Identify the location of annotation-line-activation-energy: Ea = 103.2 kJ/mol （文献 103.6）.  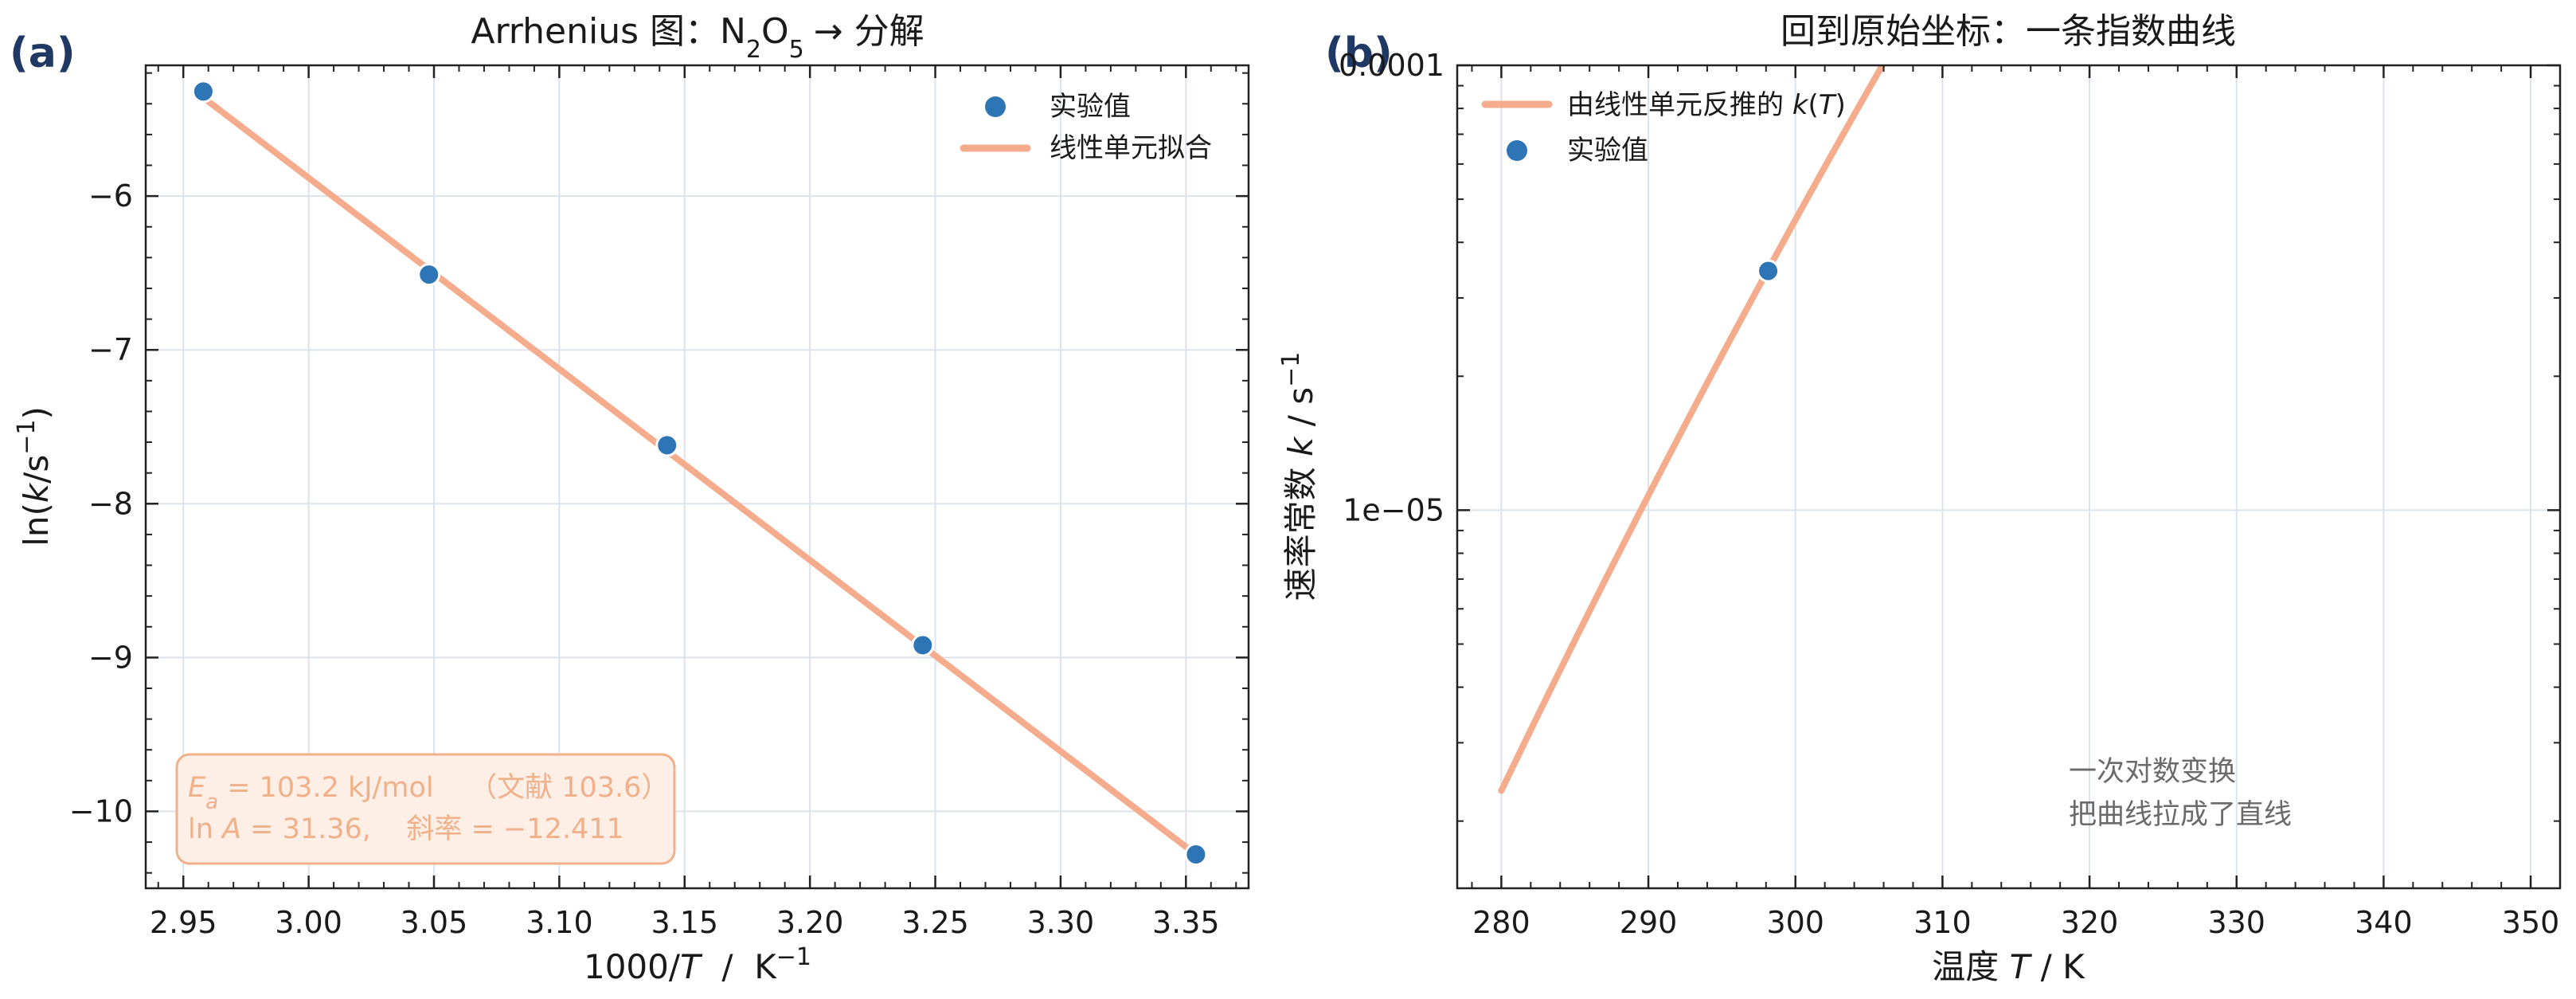
(428, 793).